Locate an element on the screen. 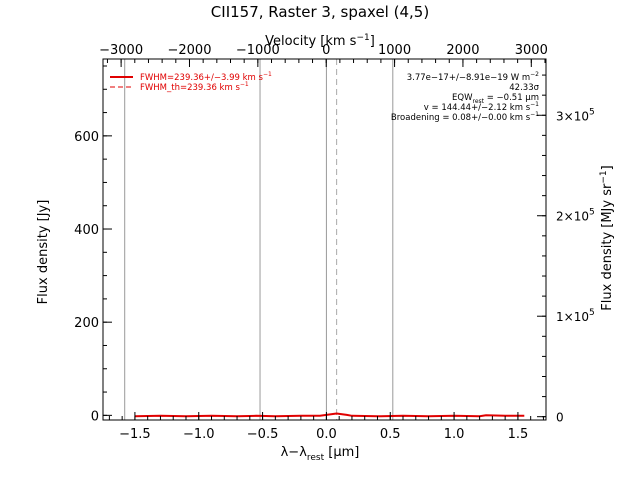 Image resolution: width=640 pixels, height=480 pixels. bottom-tick-label: 1.0 is located at coordinates (454, 434).